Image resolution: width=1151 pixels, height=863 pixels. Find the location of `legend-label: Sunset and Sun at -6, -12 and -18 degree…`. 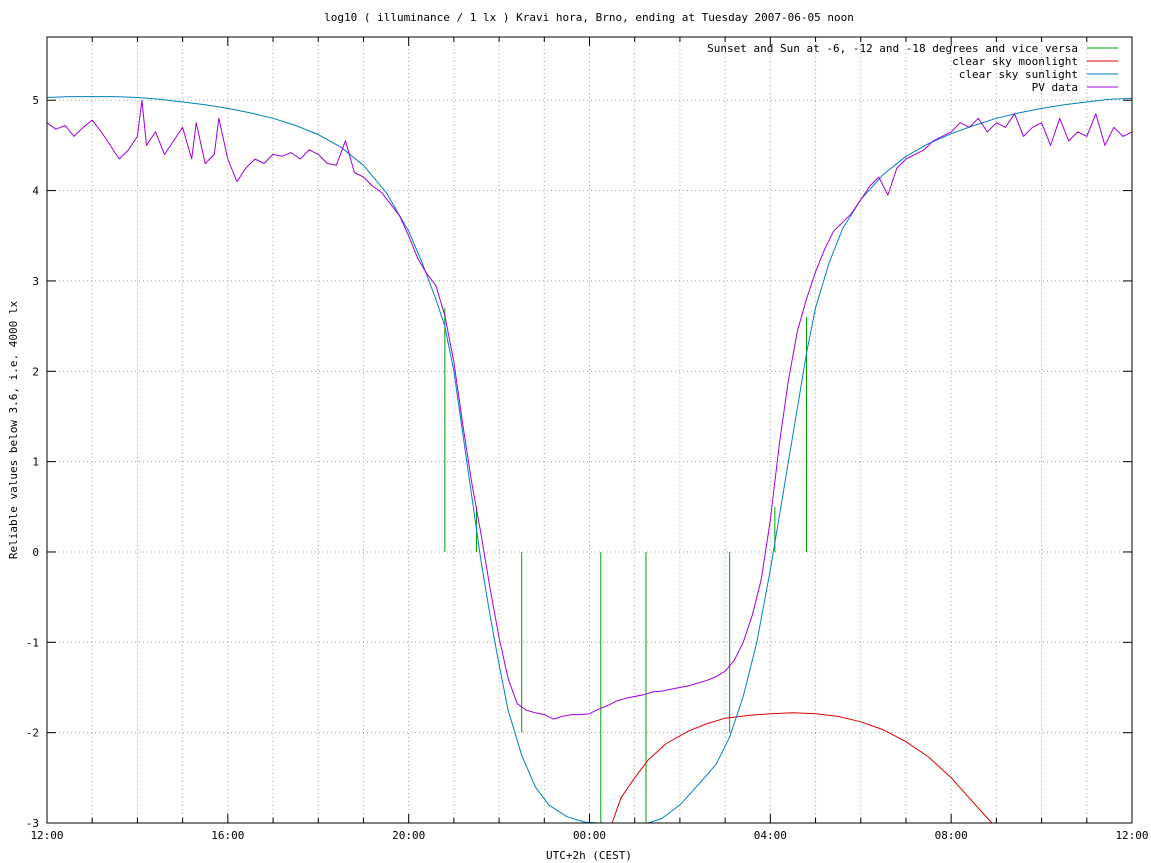

legend-label: Sunset and Sun at -6, -12 and -18 degree… is located at coordinates (892, 48).